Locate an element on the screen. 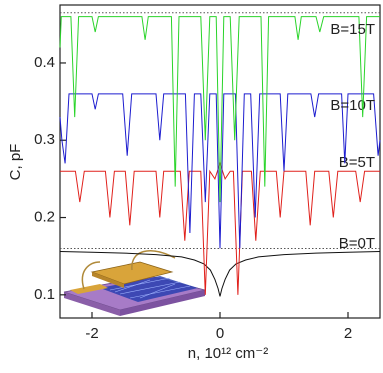 The image size is (383, 373). x-tick-label: 2 is located at coordinates (348, 333).